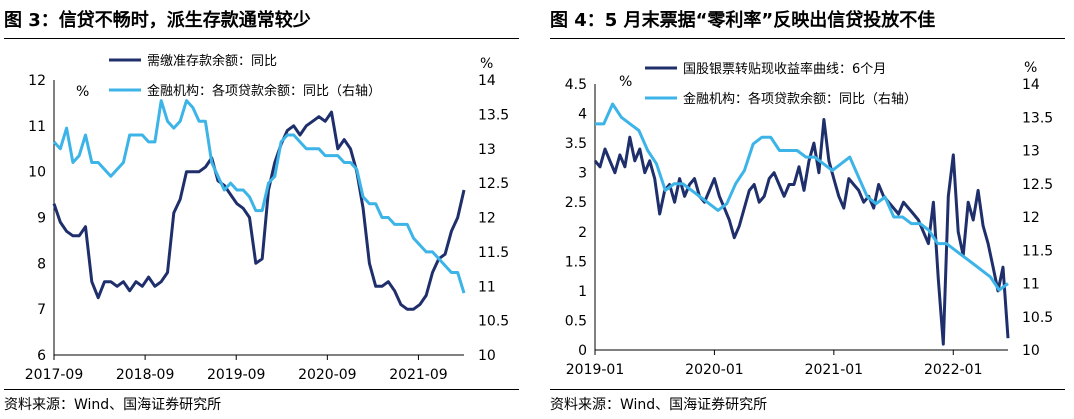 The image size is (1074, 419). Describe the element at coordinates (582, 174) in the screenshot. I see `y-tick-label-left: 3` at that location.